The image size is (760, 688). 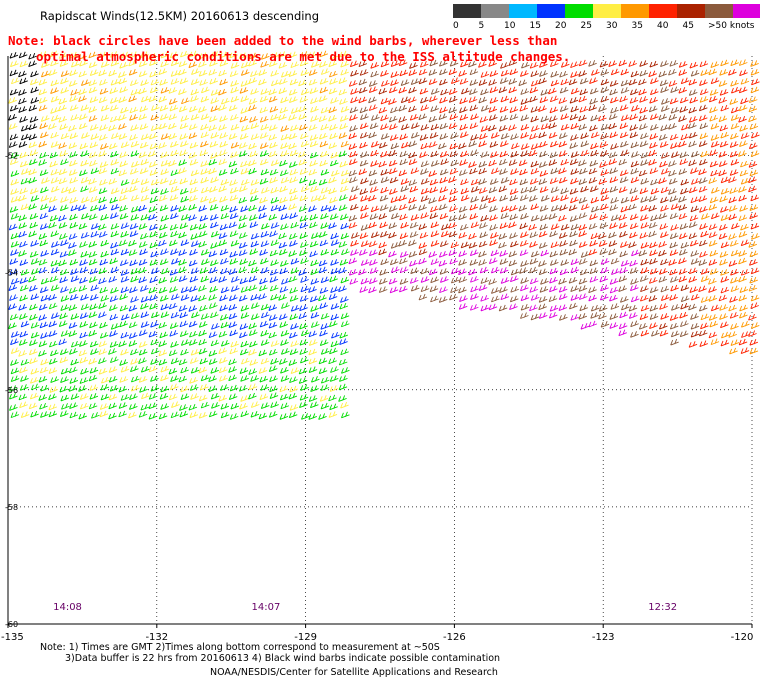 What do you see at coordinates (606, 28) in the screenshot?
I see `speed-legend-labels: 0 5 10 15 20 25 30 35 40 45 >50 knots` at bounding box center [606, 28].